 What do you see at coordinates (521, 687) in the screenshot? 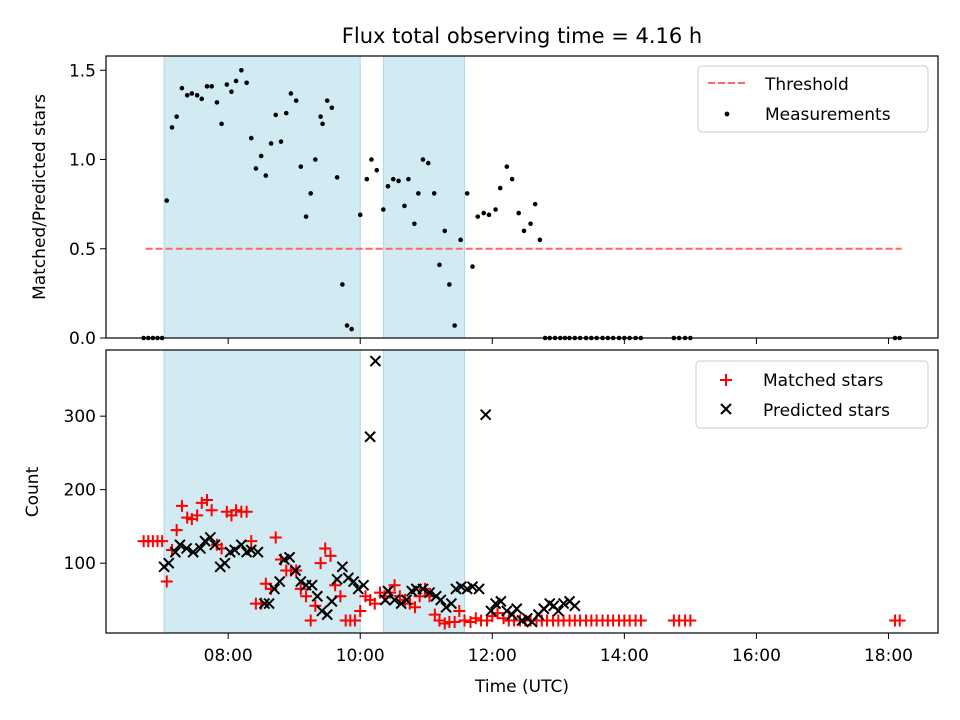
I see `x-axis-label: Time (UTC)` at bounding box center [521, 687].